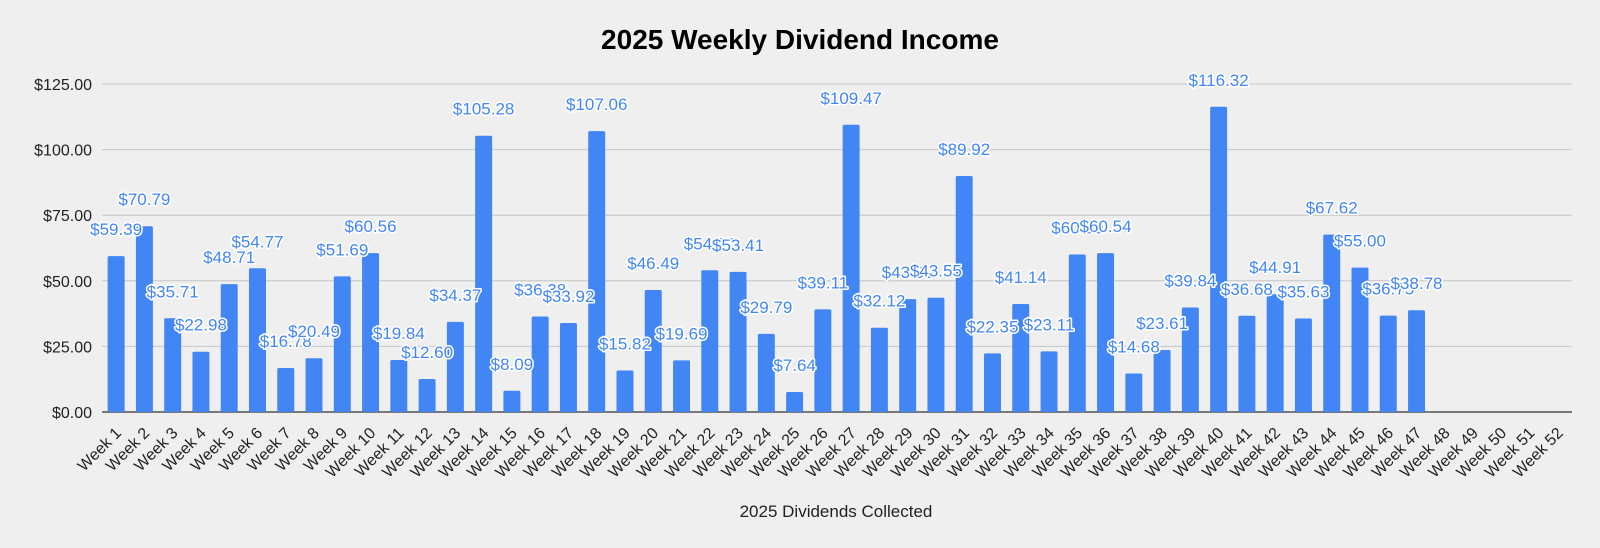 The height and width of the screenshot is (548, 1600). I want to click on data-label: $60.54, so click(1106, 226).